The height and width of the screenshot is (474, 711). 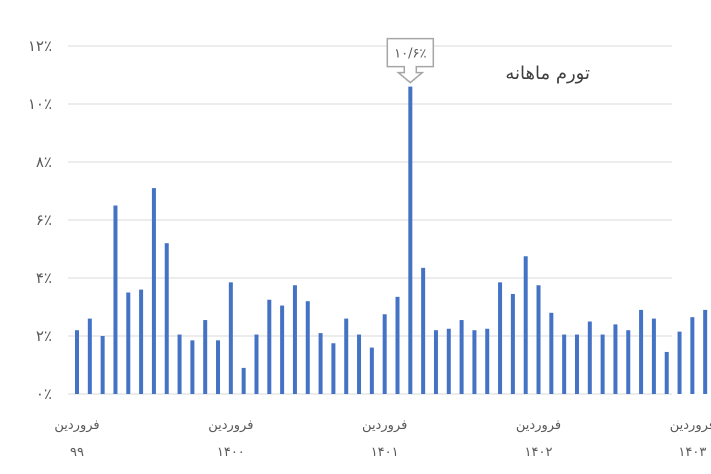 I want to click on chart-title: تورم ماهانه, so click(x=547, y=73).